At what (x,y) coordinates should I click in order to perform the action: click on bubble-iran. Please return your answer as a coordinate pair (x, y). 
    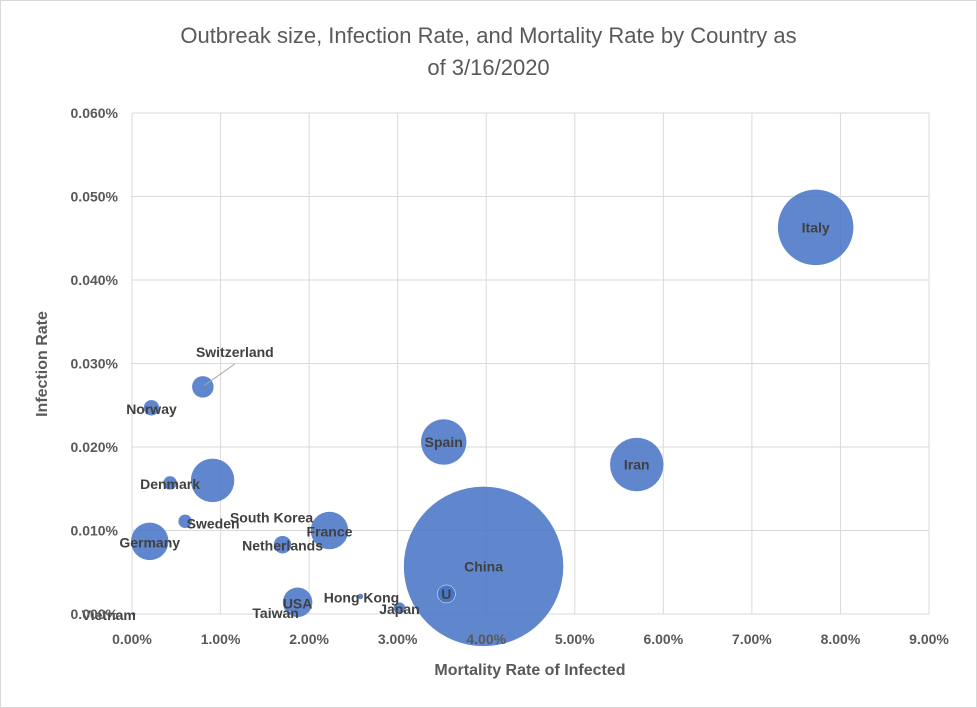
    Looking at the image, I should click on (637, 464).